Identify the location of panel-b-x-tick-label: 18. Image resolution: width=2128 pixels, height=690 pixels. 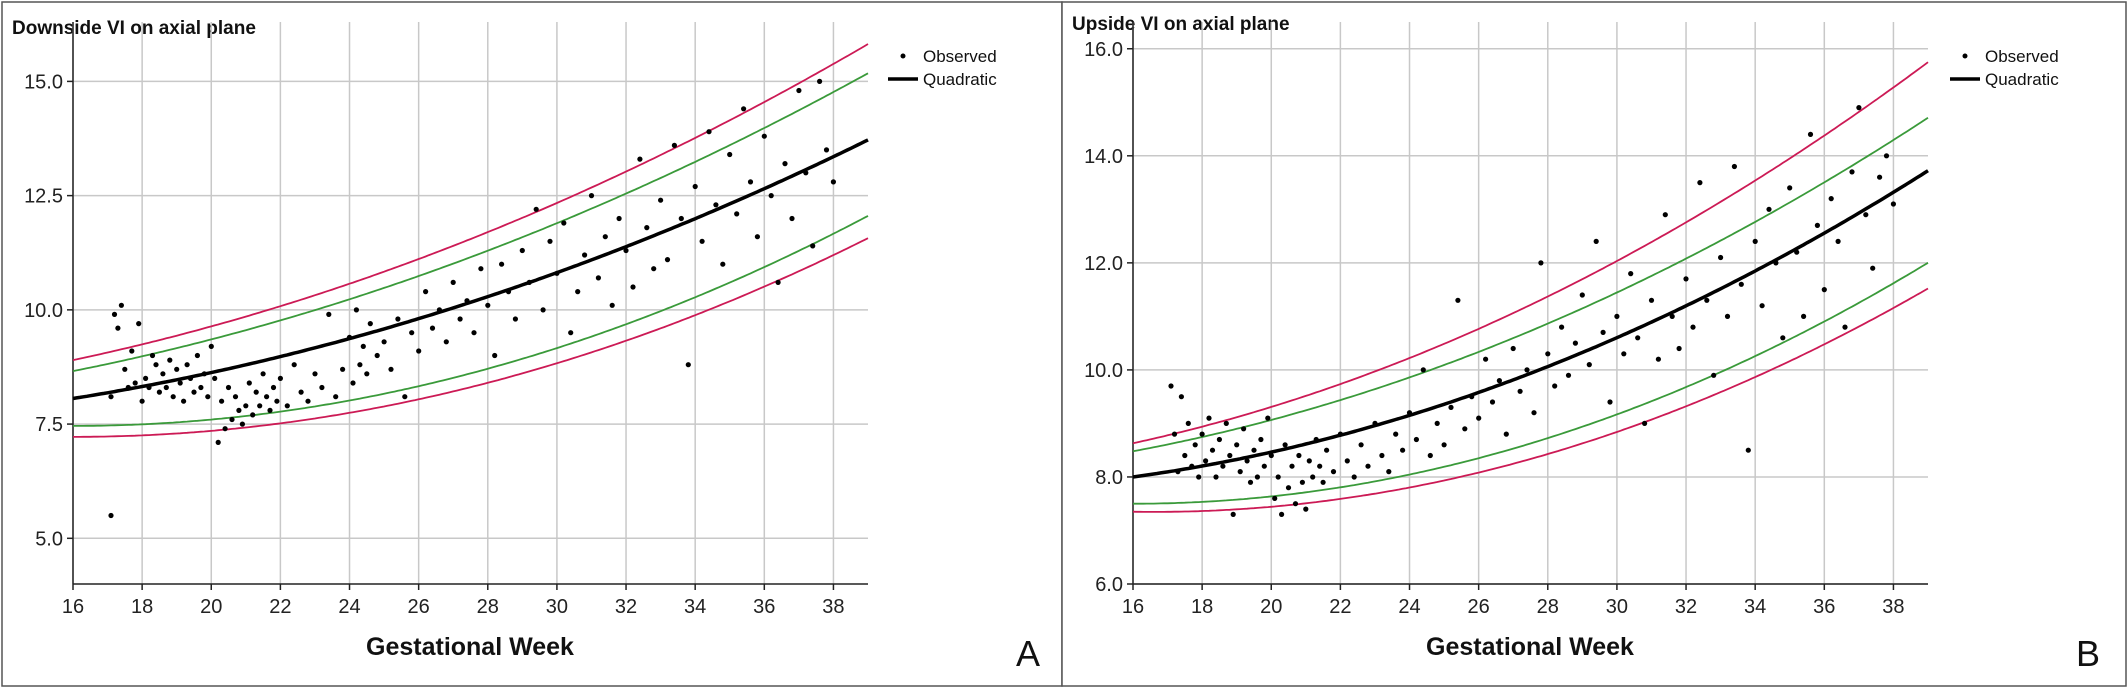
(1202, 607).